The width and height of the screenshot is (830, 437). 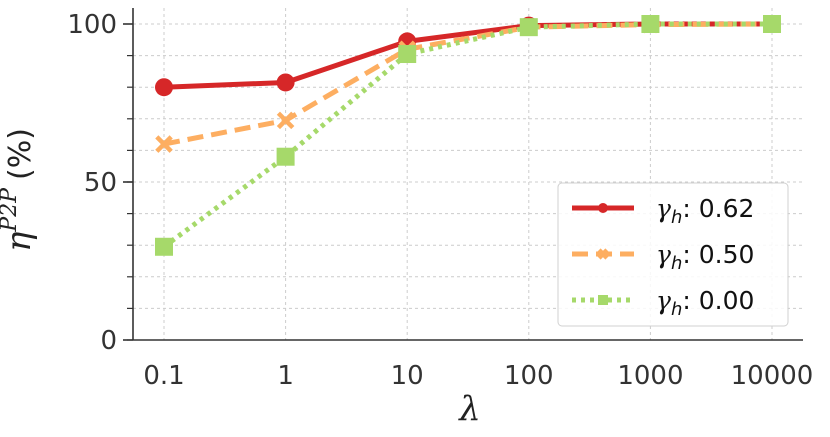 I want to click on x-tick-label: 10000, so click(x=772, y=376).